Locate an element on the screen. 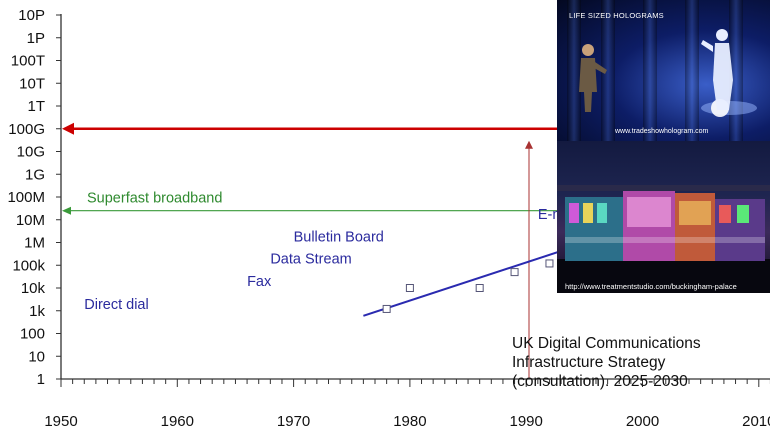 The width and height of the screenshot is (770, 433). hologram-caption: LIFE SIZED HOLOGRAMS is located at coordinates (616, 15).